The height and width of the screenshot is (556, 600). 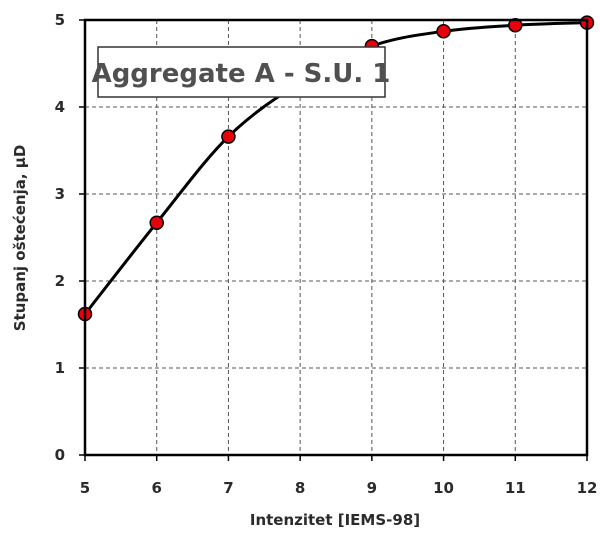 What do you see at coordinates (60, 194) in the screenshot?
I see `y-tick-label: 3` at bounding box center [60, 194].